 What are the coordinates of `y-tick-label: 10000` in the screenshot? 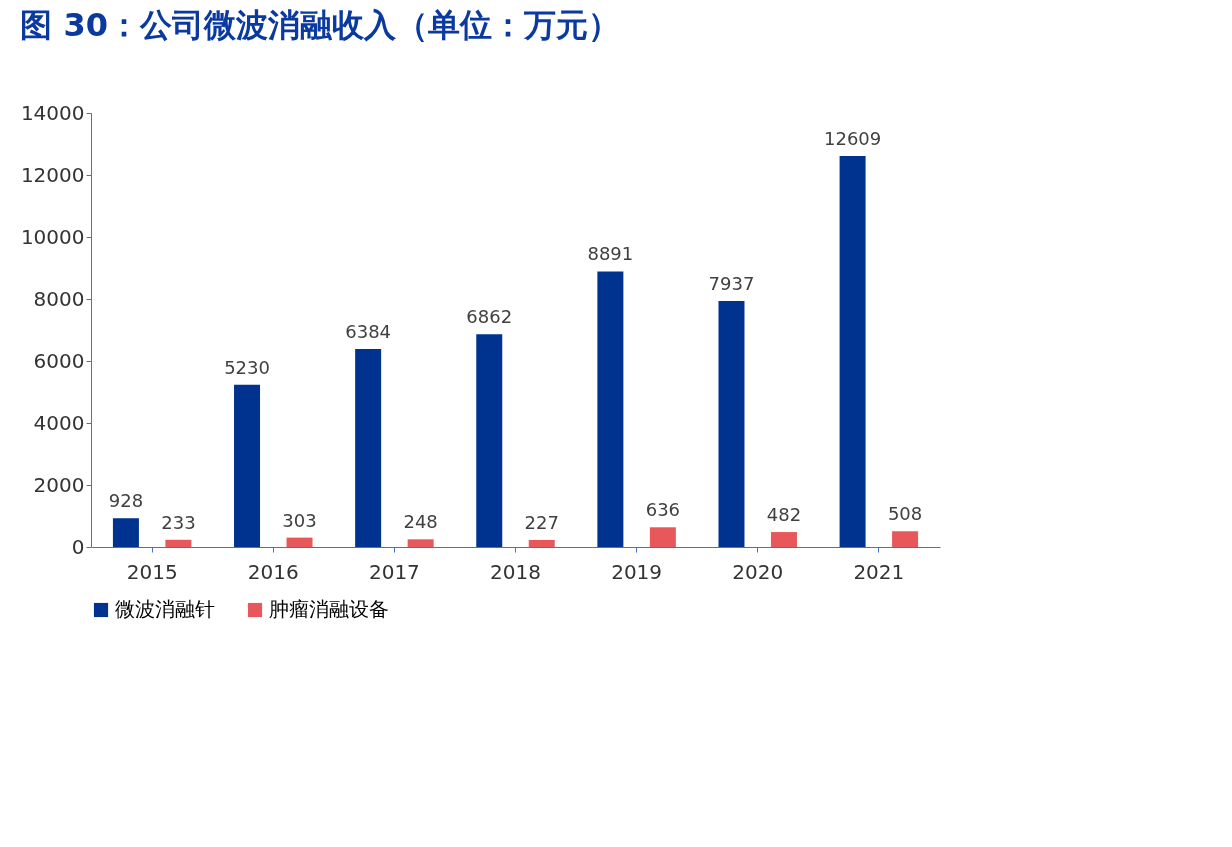 It's located at (52, 236).